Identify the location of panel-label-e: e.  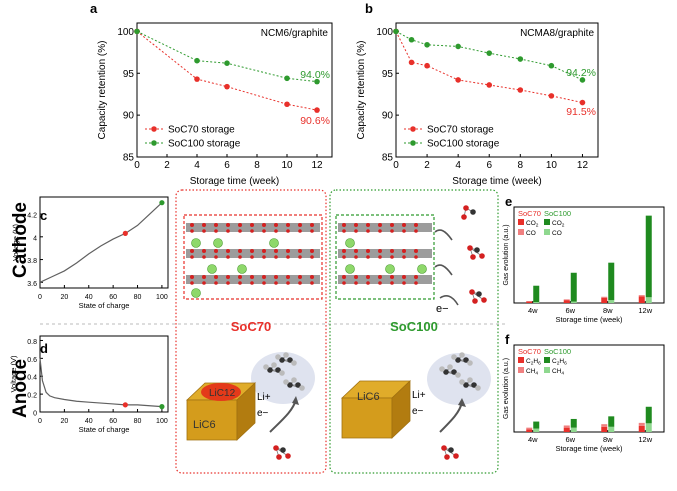
(508, 201).